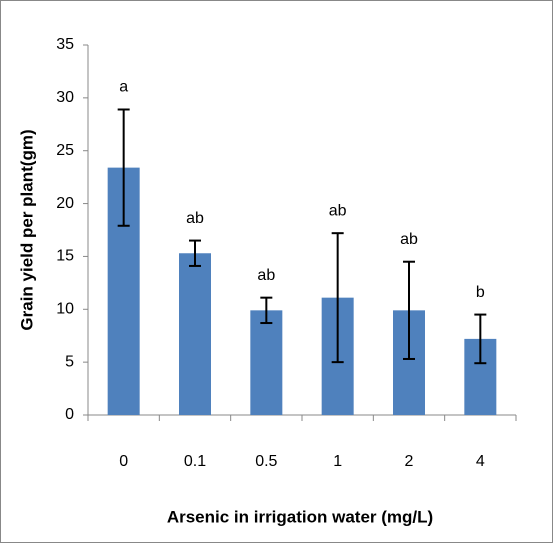  Describe the element at coordinates (409, 461) in the screenshot. I see `x-tick-label: 2` at that location.